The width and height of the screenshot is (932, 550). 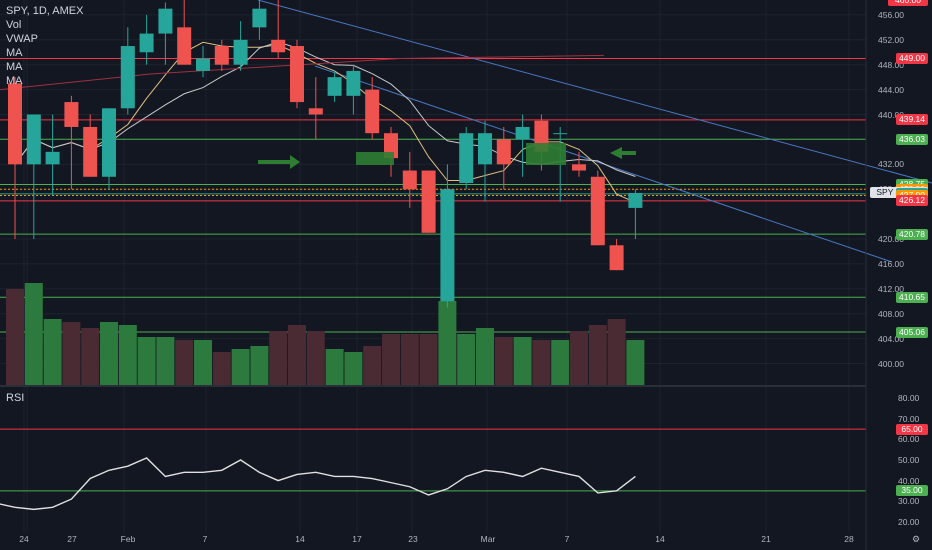 I want to click on rsi-tick-label: 70.00, so click(x=909, y=418).